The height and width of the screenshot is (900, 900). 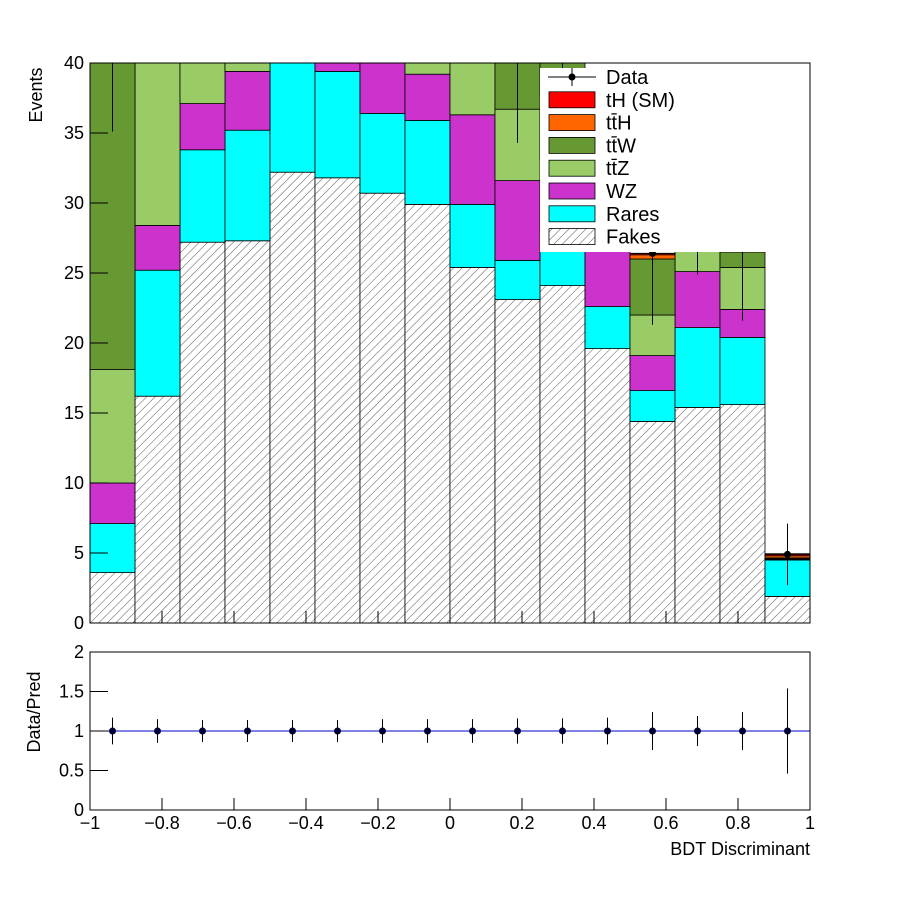 What do you see at coordinates (71, 692) in the screenshot?
I see `y-tick-label: 1.5` at bounding box center [71, 692].